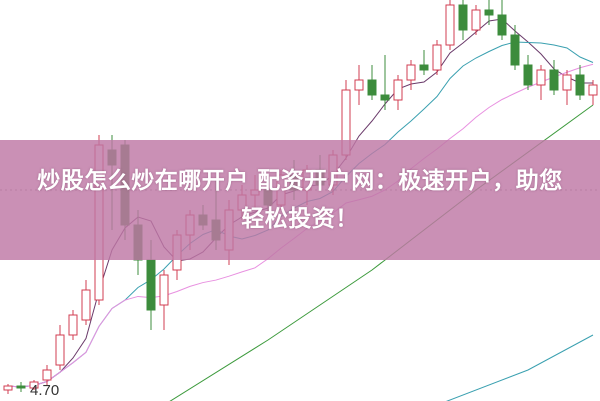 This screenshot has height=401, width=600. What do you see at coordinates (45, 390) in the screenshot?
I see `price-label: 4.70` at bounding box center [45, 390].